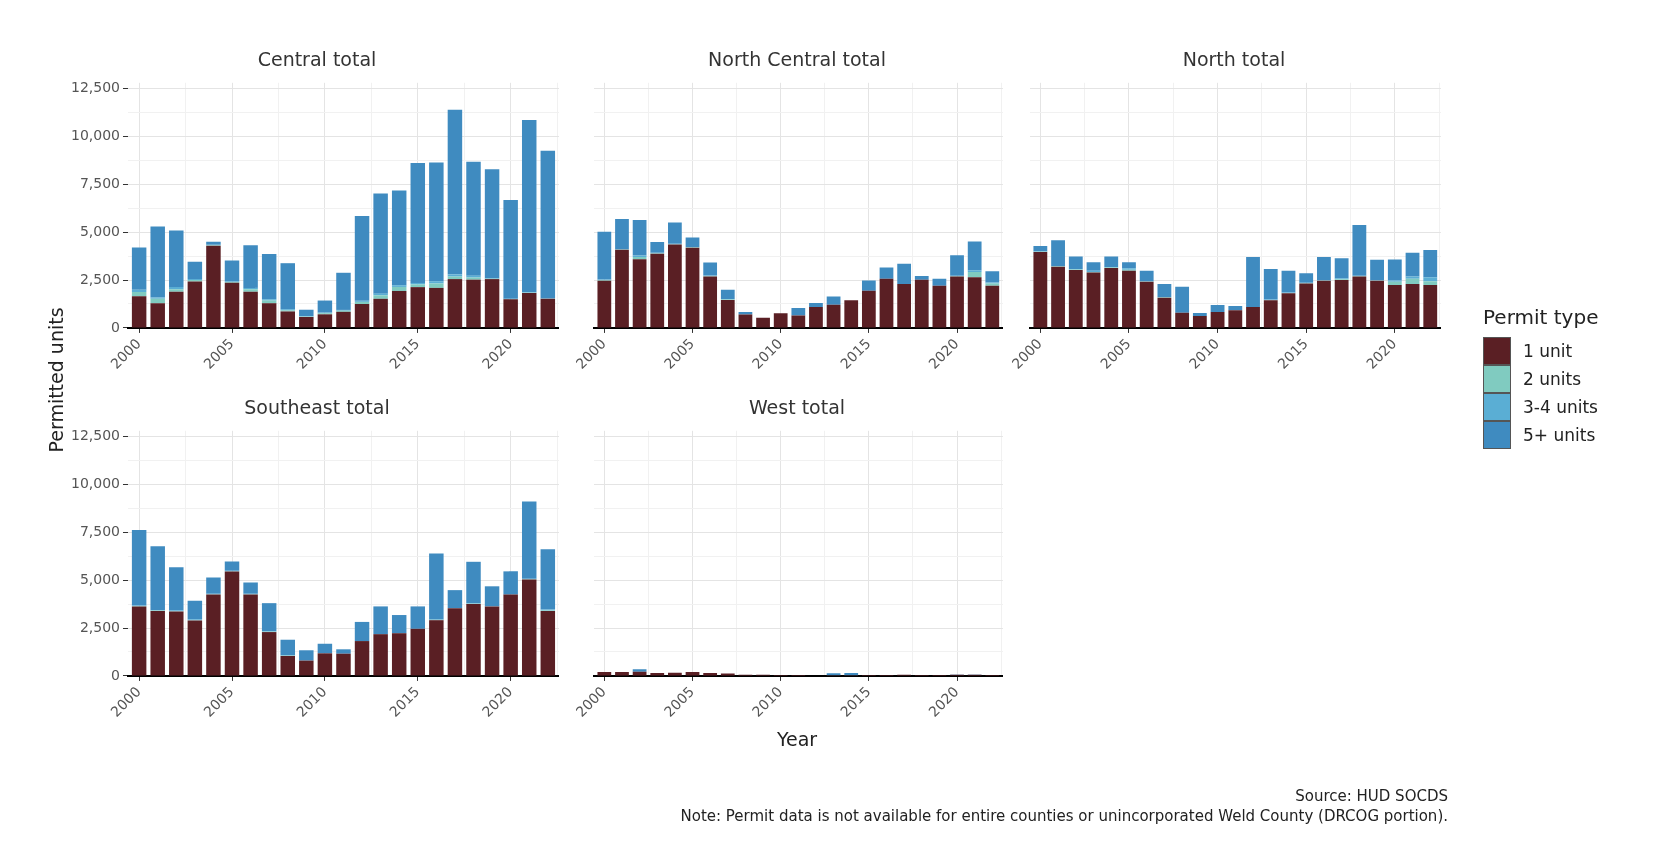  I want to click on legend-label: 1 unit, so click(1548, 351).